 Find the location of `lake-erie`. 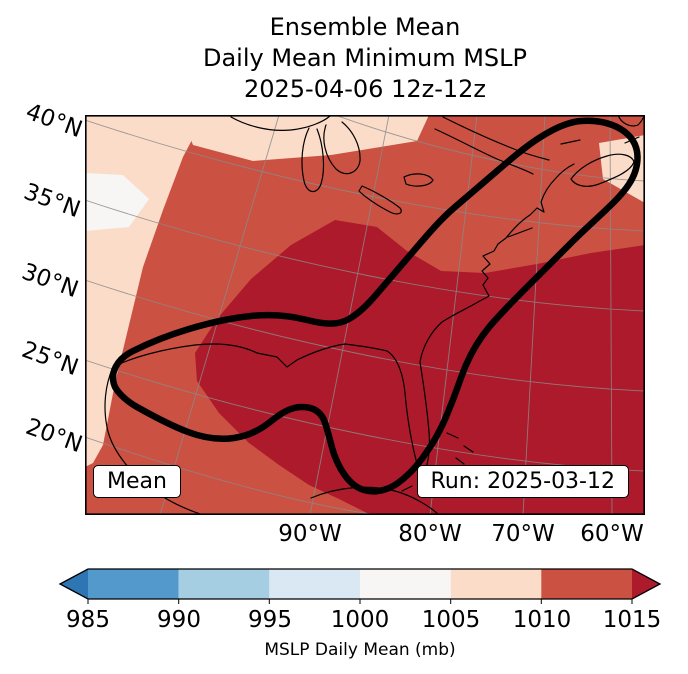

lake-erie is located at coordinates (380, 200).